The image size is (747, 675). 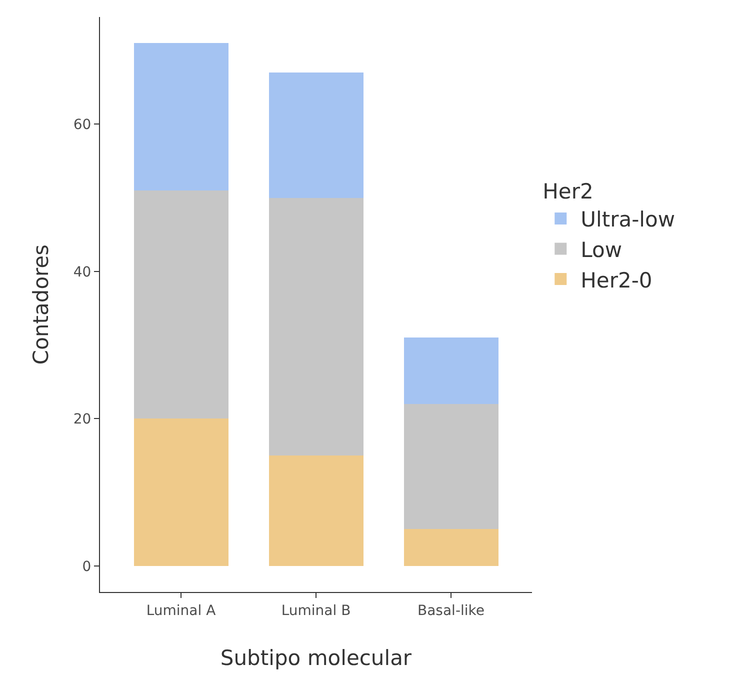 What do you see at coordinates (41, 304) in the screenshot?
I see `y-axis-title: Contadores` at bounding box center [41, 304].